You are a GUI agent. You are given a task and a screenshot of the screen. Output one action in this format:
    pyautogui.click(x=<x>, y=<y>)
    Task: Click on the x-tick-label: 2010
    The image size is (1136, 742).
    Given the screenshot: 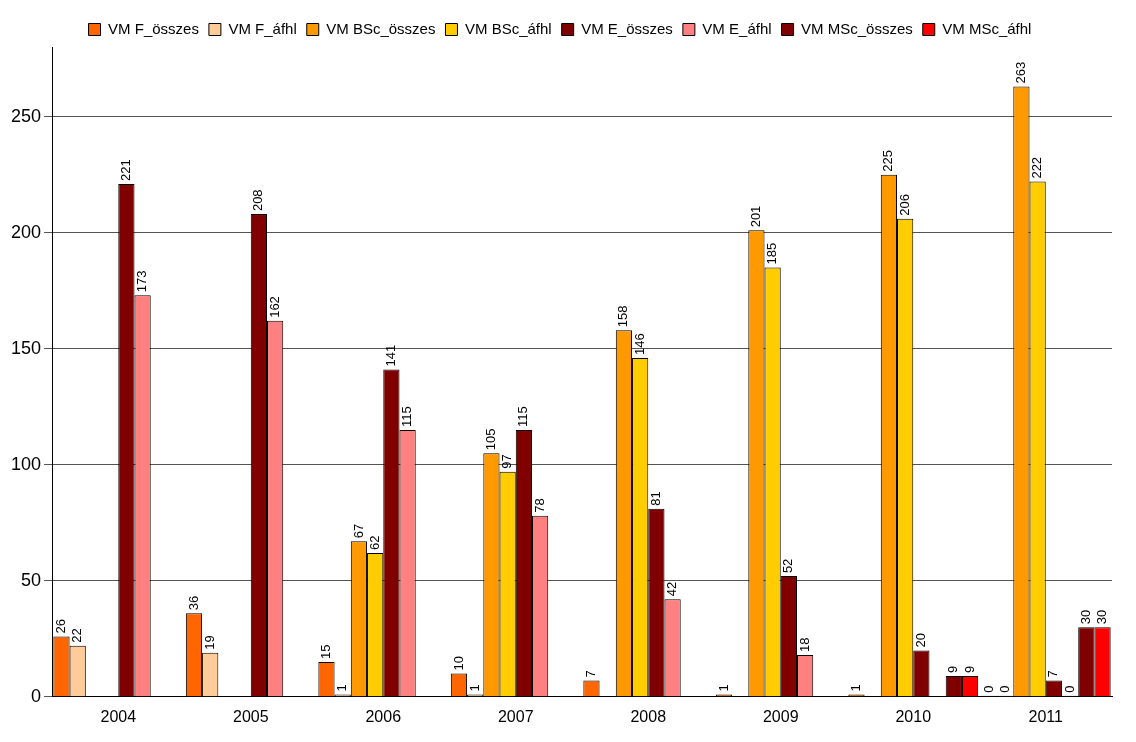 What is the action you would take?
    pyautogui.click(x=913, y=716)
    